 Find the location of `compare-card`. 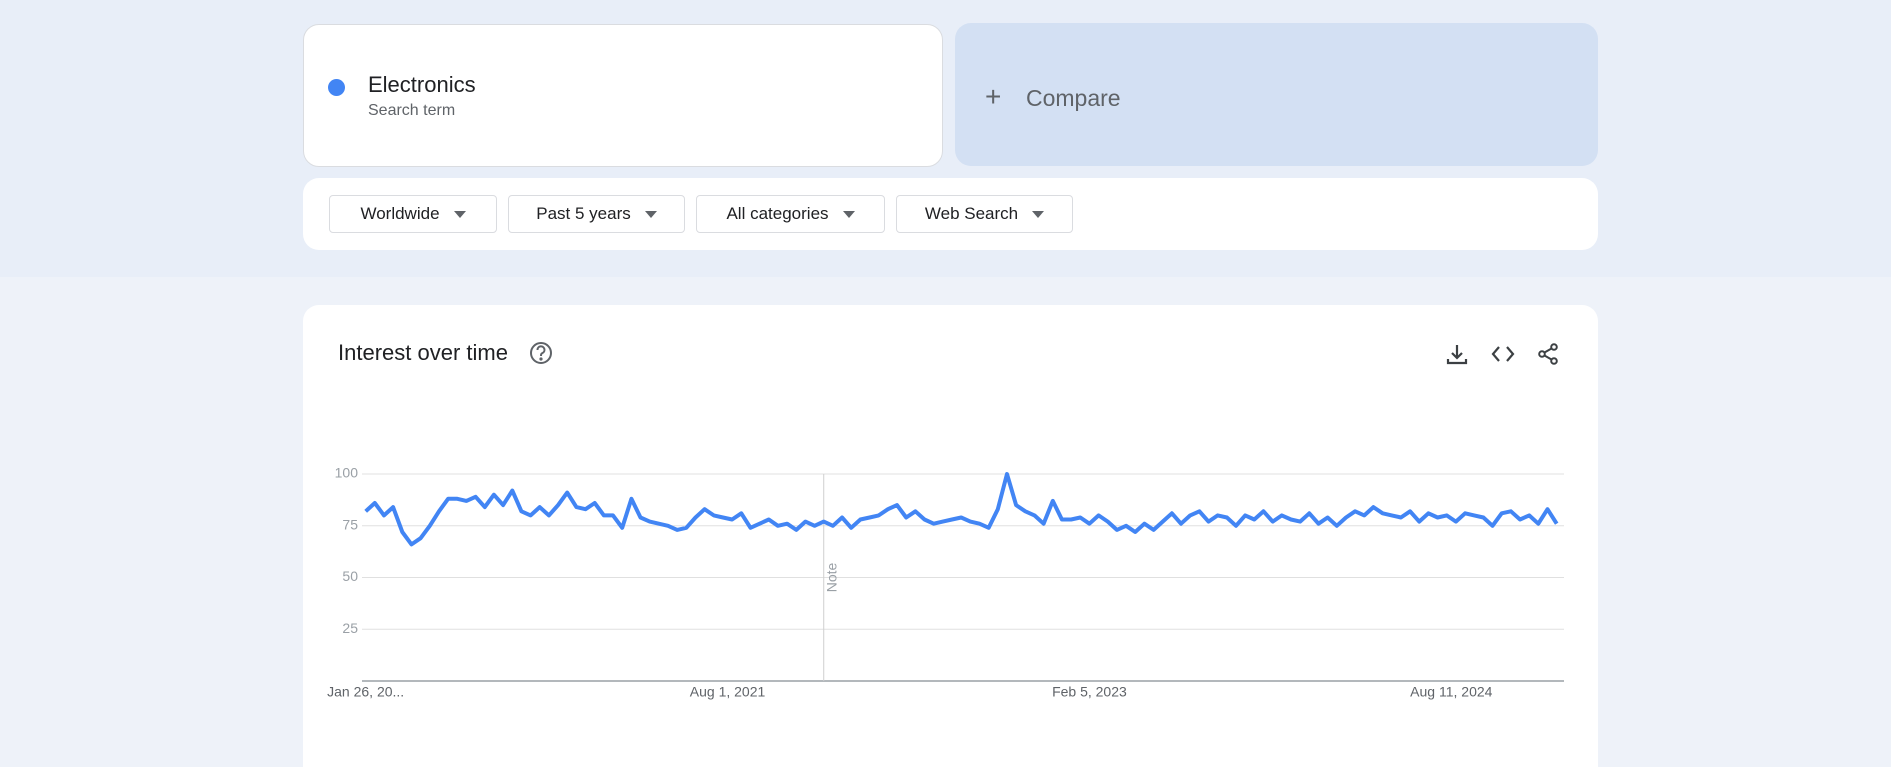

compare-card is located at coordinates (1276, 94).